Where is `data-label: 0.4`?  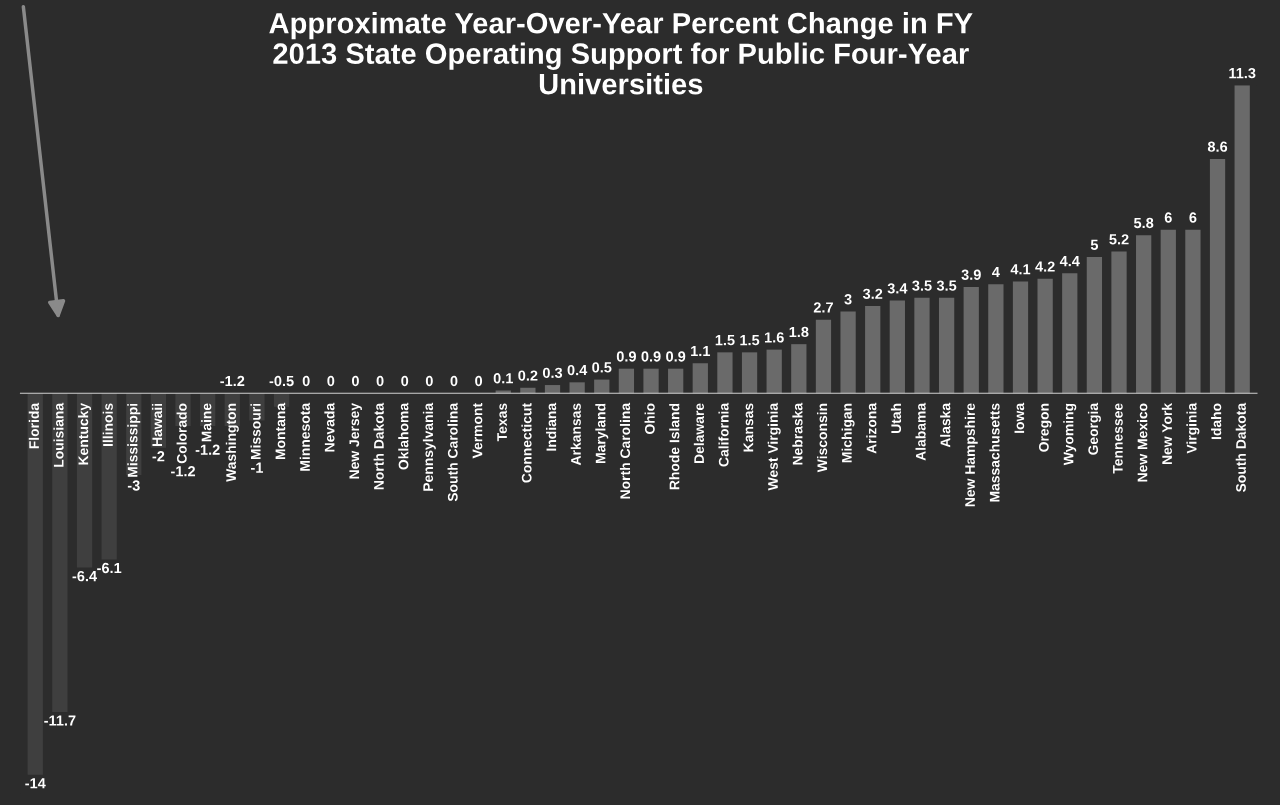 data-label: 0.4 is located at coordinates (577, 370).